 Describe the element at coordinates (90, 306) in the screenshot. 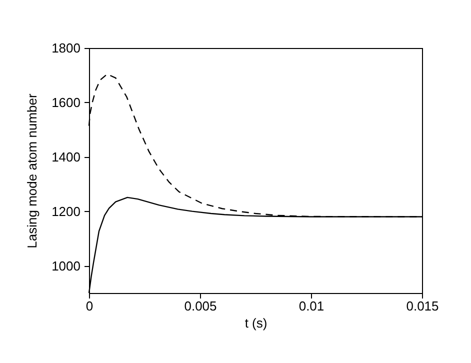

I see `x-tick-label: 0` at that location.